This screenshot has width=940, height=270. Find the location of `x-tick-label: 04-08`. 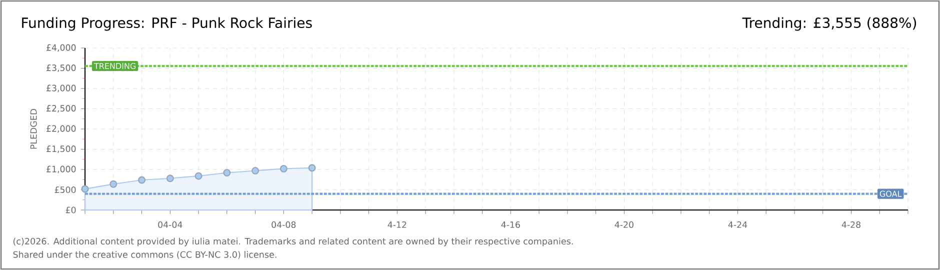

x-tick-label: 04-08 is located at coordinates (284, 224).